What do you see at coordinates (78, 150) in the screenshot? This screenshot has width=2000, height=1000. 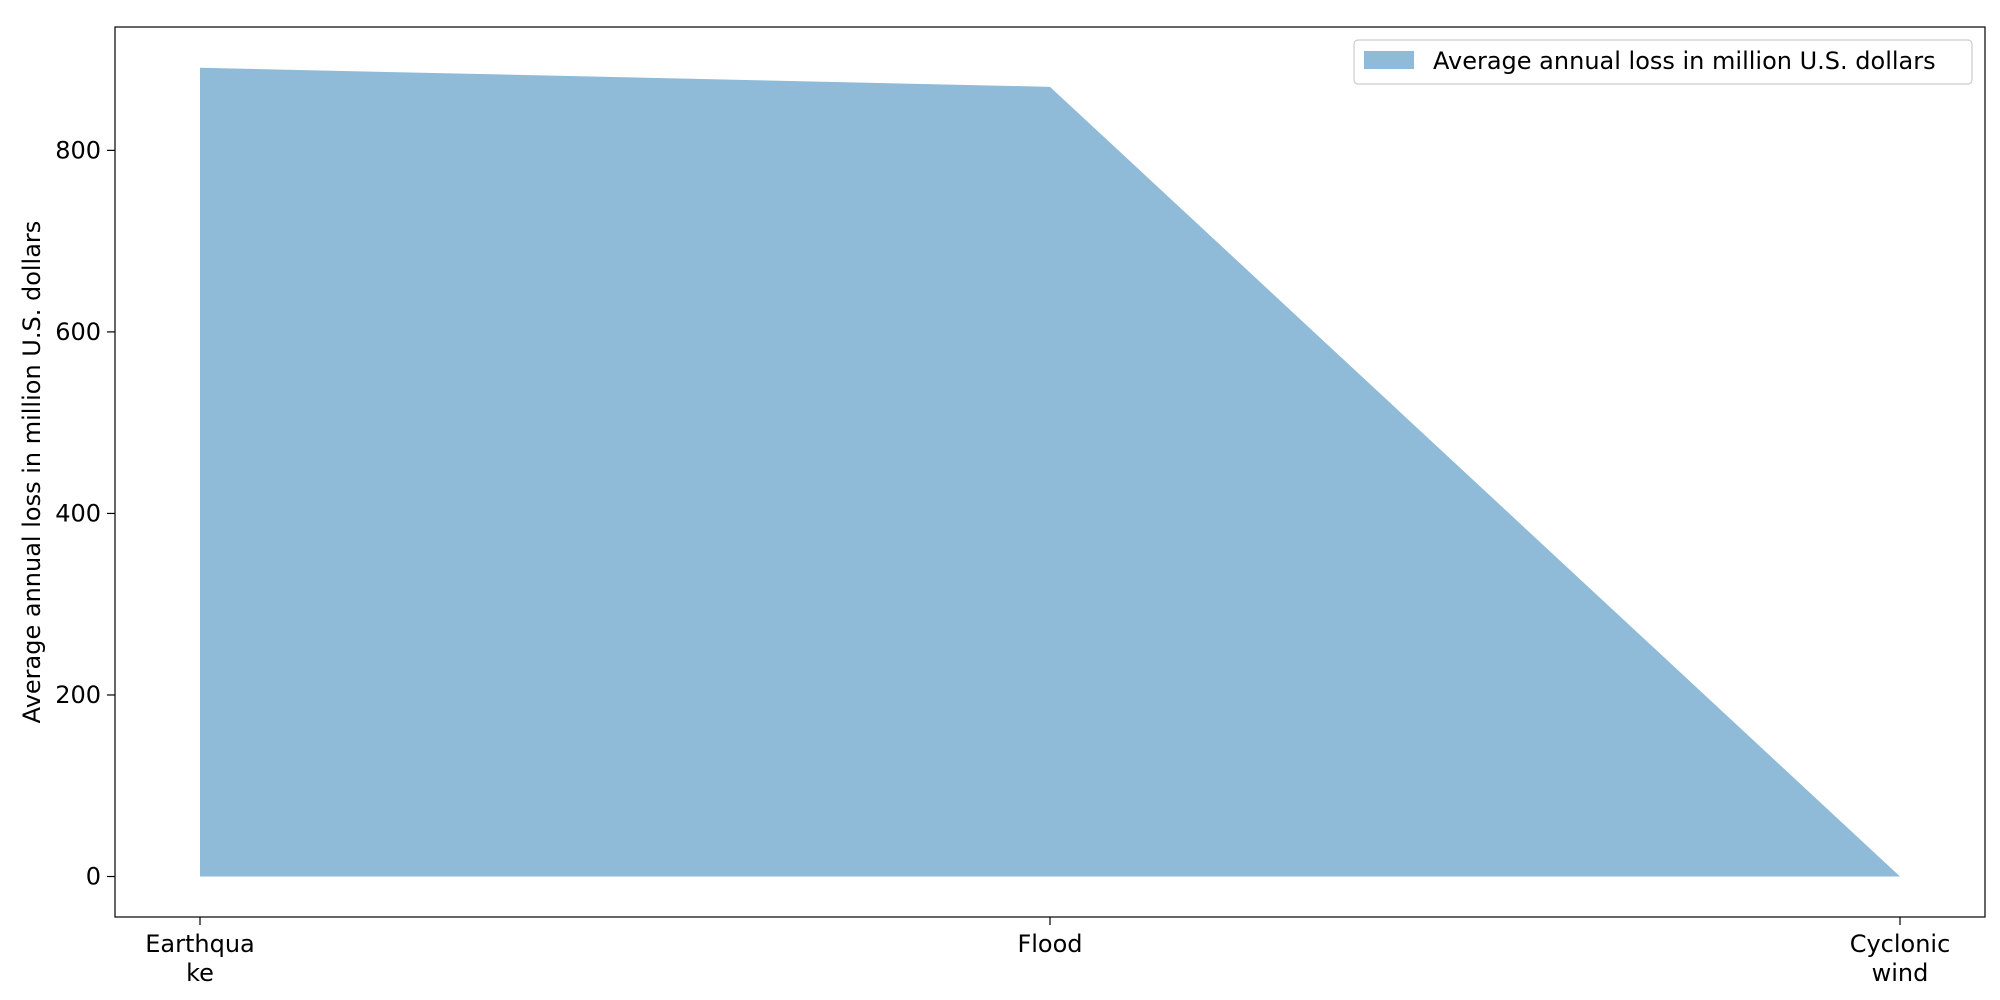 I see `y-tick-label: 800` at bounding box center [78, 150].